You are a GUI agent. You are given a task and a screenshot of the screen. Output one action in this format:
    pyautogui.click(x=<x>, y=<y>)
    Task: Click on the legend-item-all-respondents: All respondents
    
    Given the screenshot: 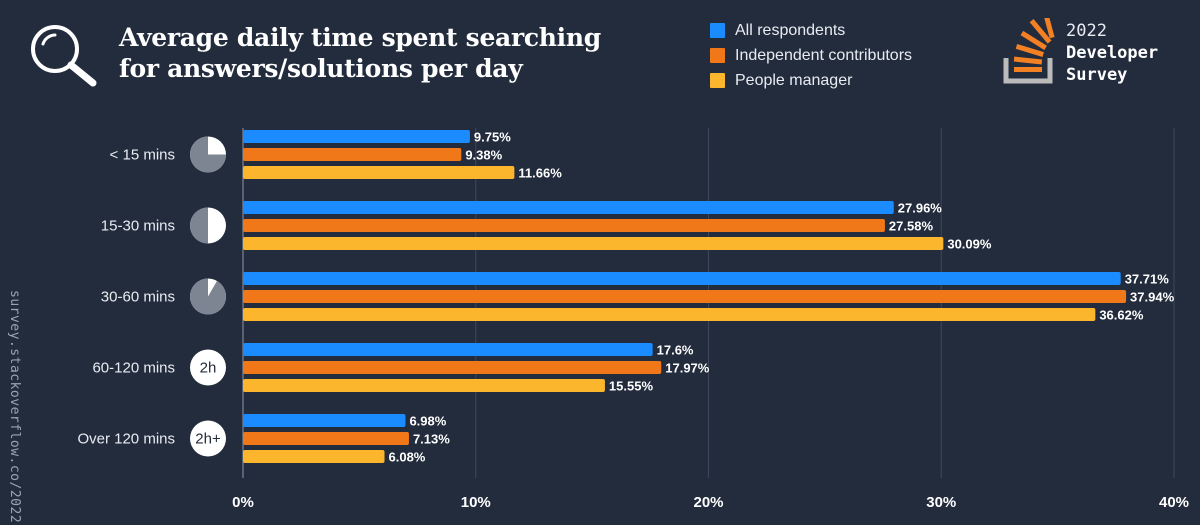 What is the action you would take?
    pyautogui.click(x=811, y=30)
    